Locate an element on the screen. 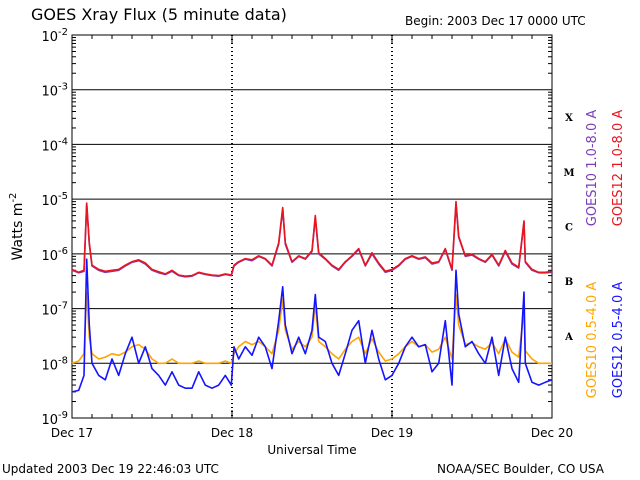  y-tick-label: 10⁻⁴ is located at coordinates (54, 145).